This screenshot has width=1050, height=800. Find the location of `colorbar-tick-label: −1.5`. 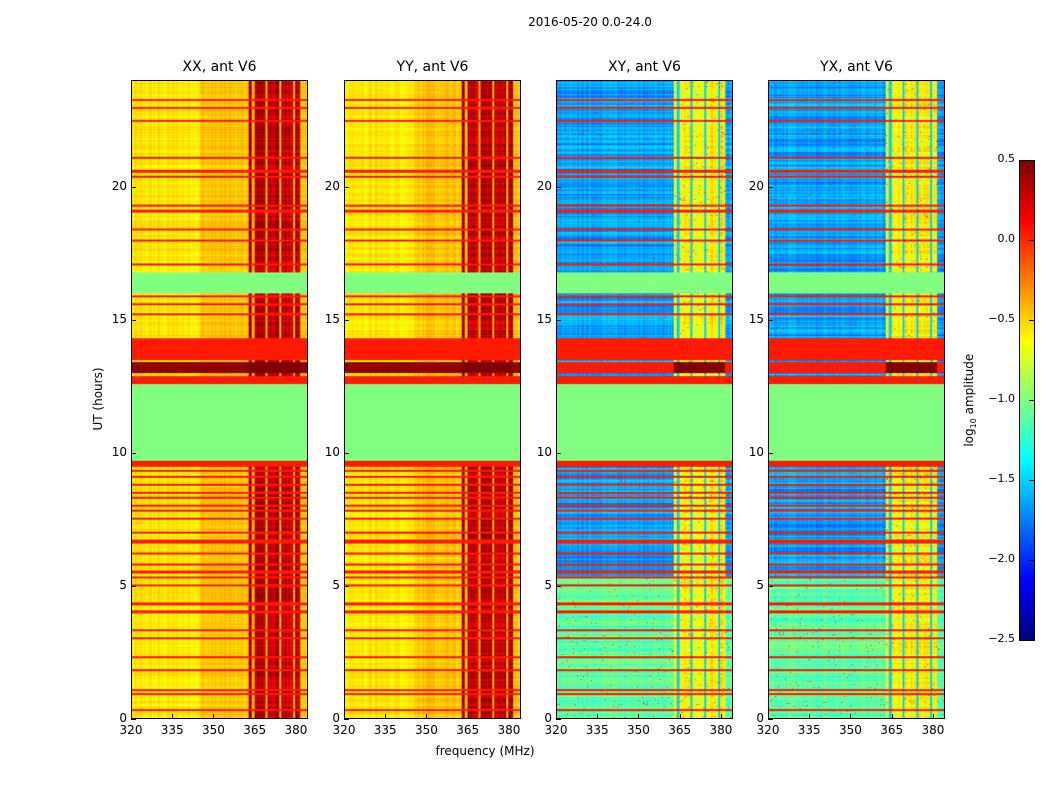

colorbar-tick-label: −1.5 is located at coordinates (1001, 478).